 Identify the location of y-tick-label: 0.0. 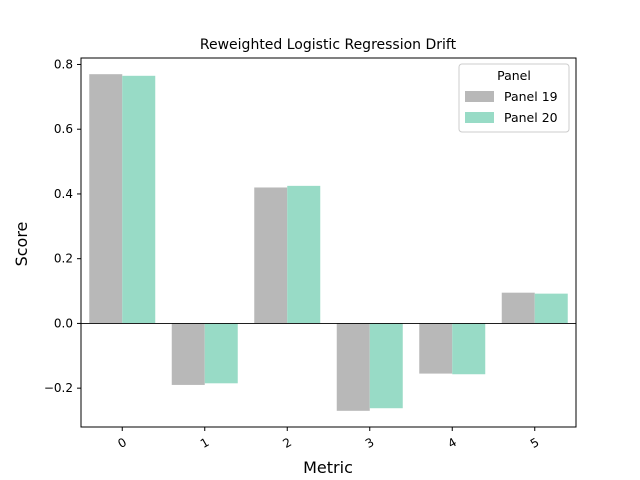
(63, 323).